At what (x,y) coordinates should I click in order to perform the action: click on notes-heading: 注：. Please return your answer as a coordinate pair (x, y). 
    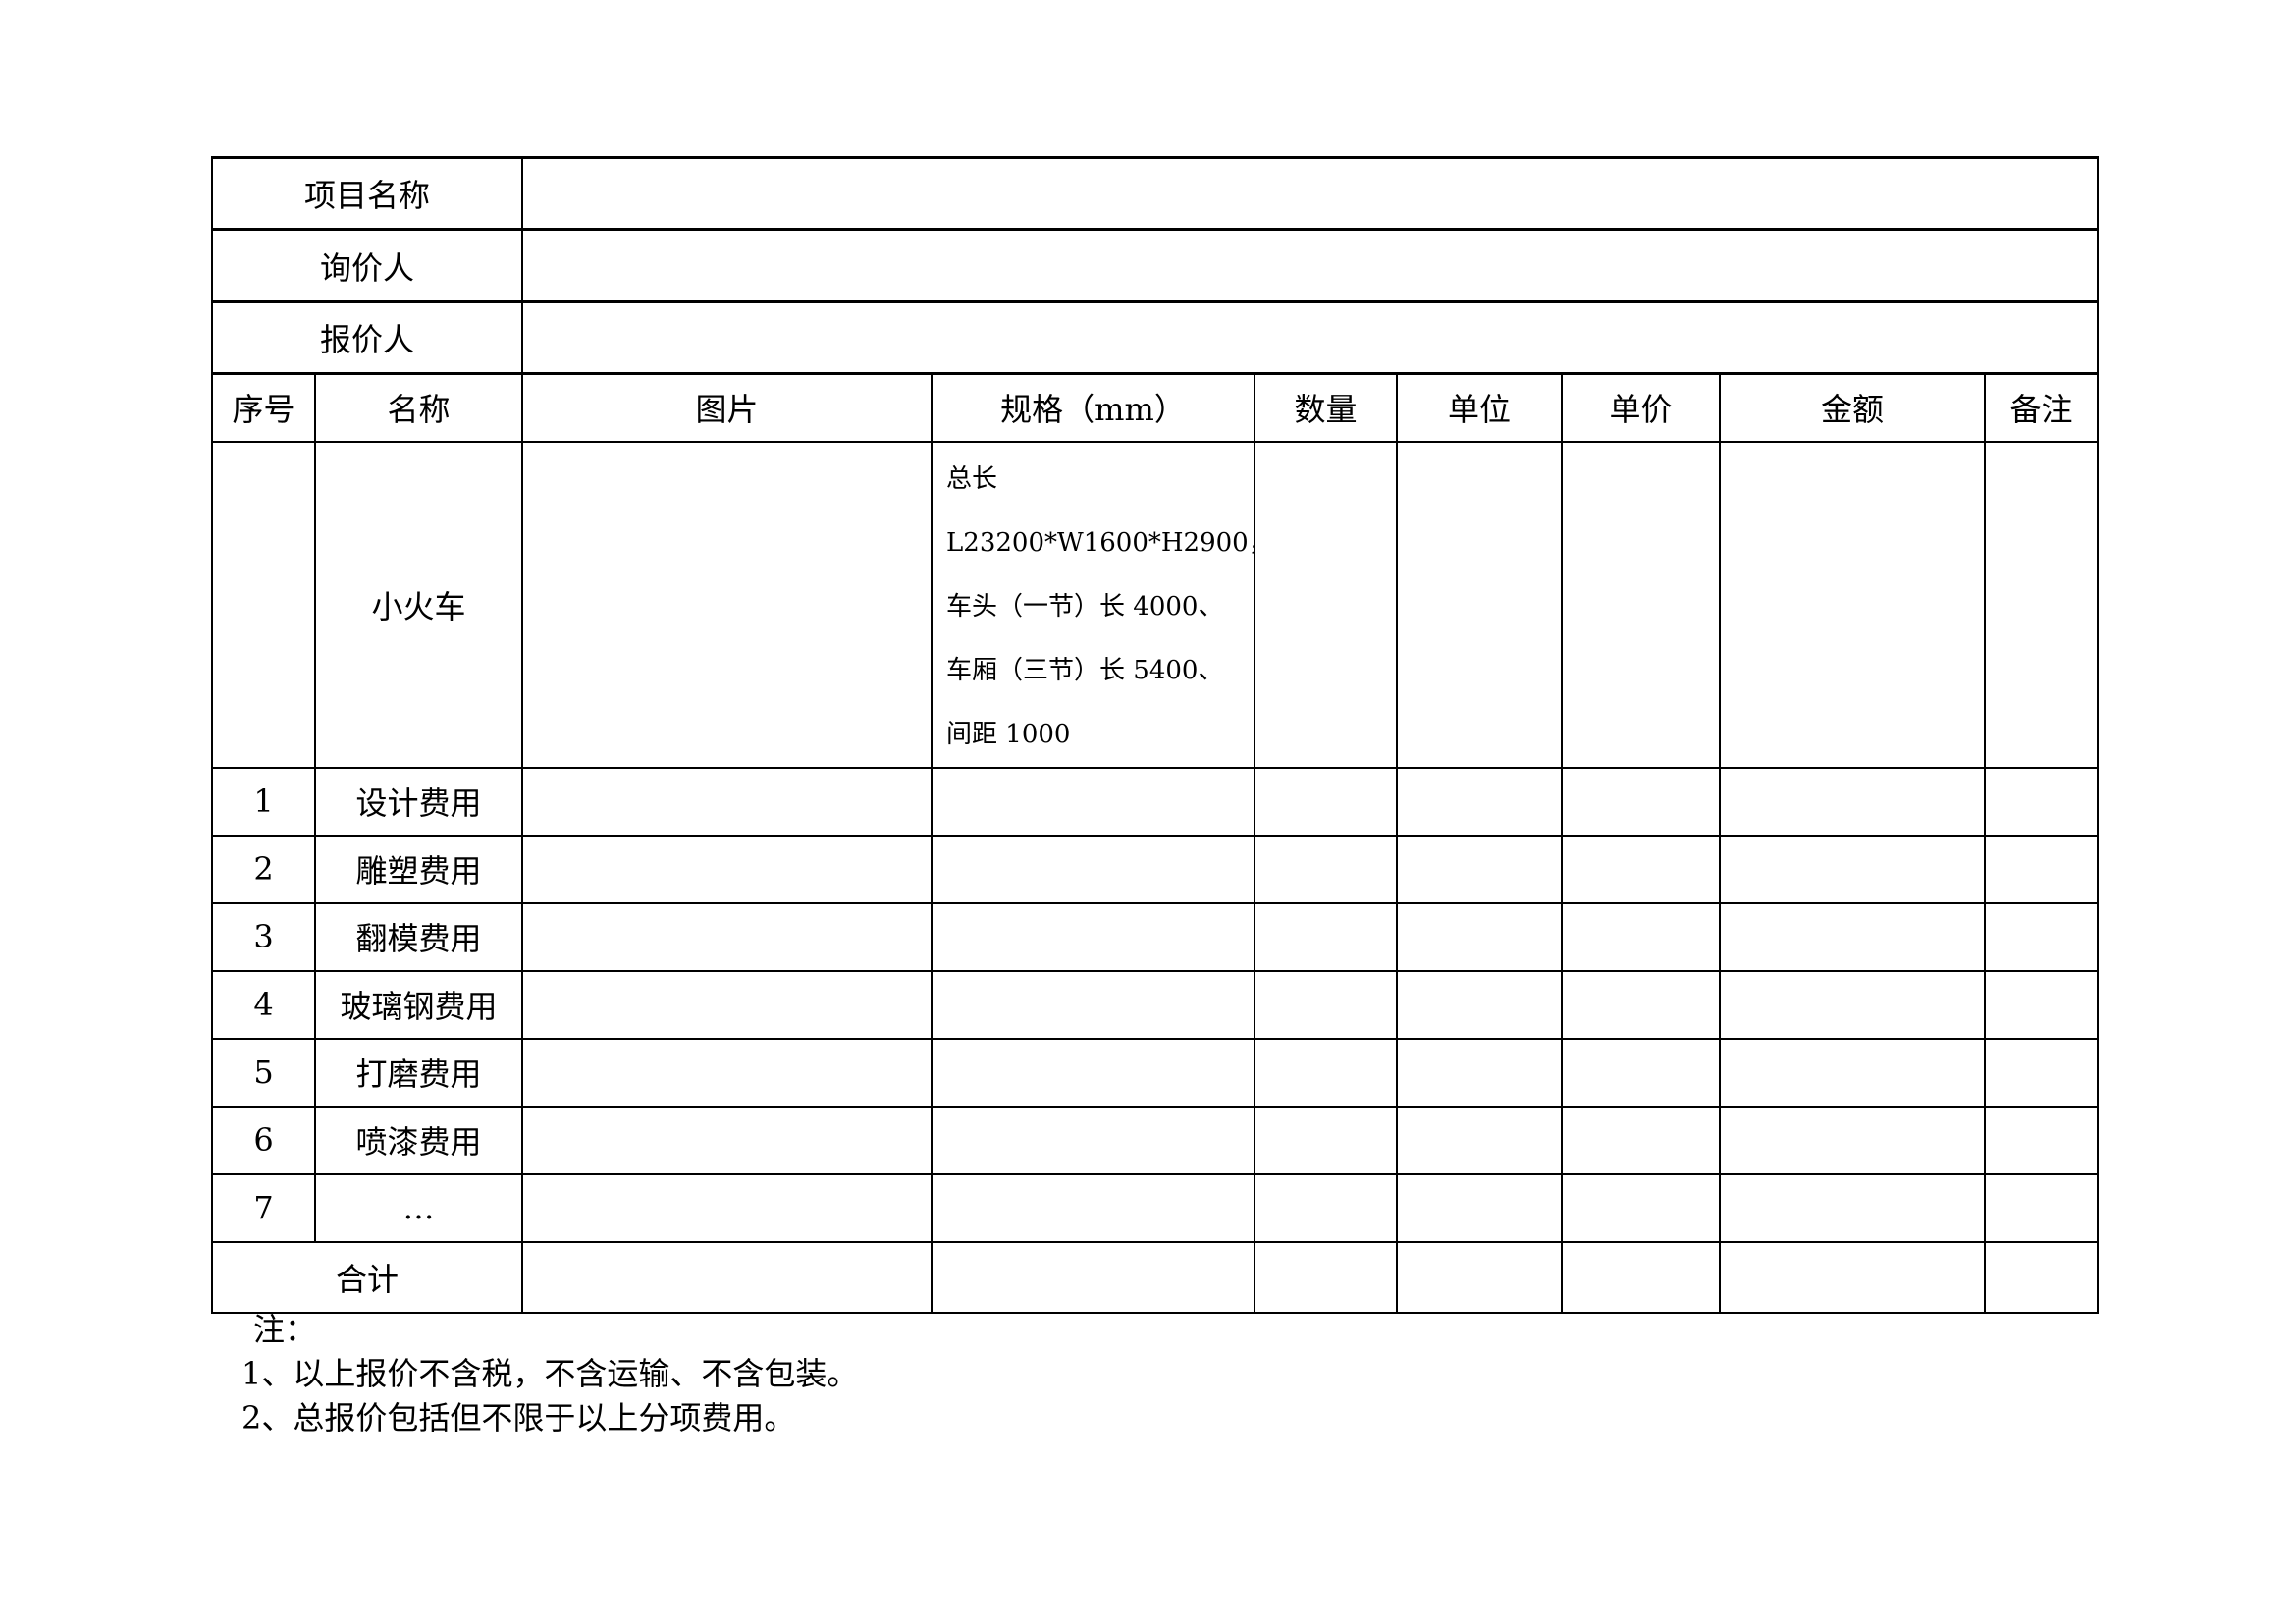
    Looking at the image, I should click on (285, 1329).